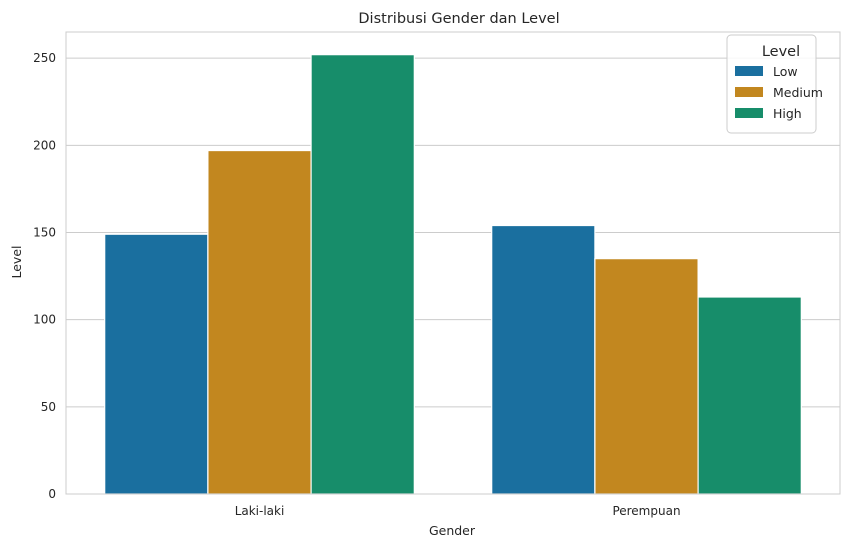 Image resolution: width=850 pixels, height=547 pixels. What do you see at coordinates (774, 84) in the screenshot?
I see `legend: Level Low Medium High` at bounding box center [774, 84].